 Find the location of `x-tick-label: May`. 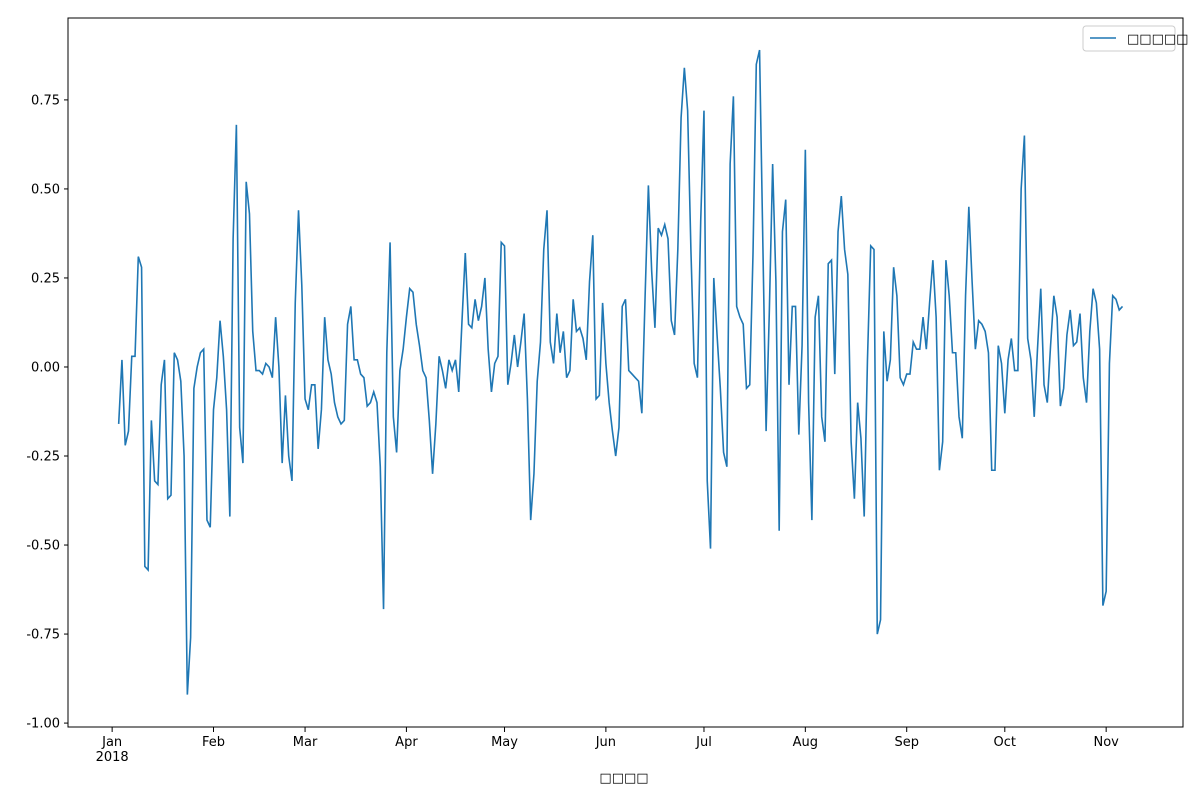

x-tick-label: May is located at coordinates (504, 742).